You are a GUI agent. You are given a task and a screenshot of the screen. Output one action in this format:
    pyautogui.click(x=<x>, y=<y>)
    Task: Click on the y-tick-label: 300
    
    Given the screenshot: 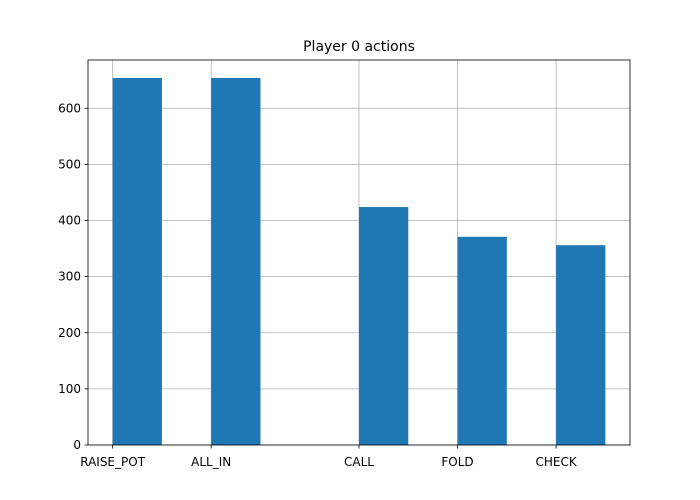 What is the action you would take?
    pyautogui.click(x=69, y=277)
    